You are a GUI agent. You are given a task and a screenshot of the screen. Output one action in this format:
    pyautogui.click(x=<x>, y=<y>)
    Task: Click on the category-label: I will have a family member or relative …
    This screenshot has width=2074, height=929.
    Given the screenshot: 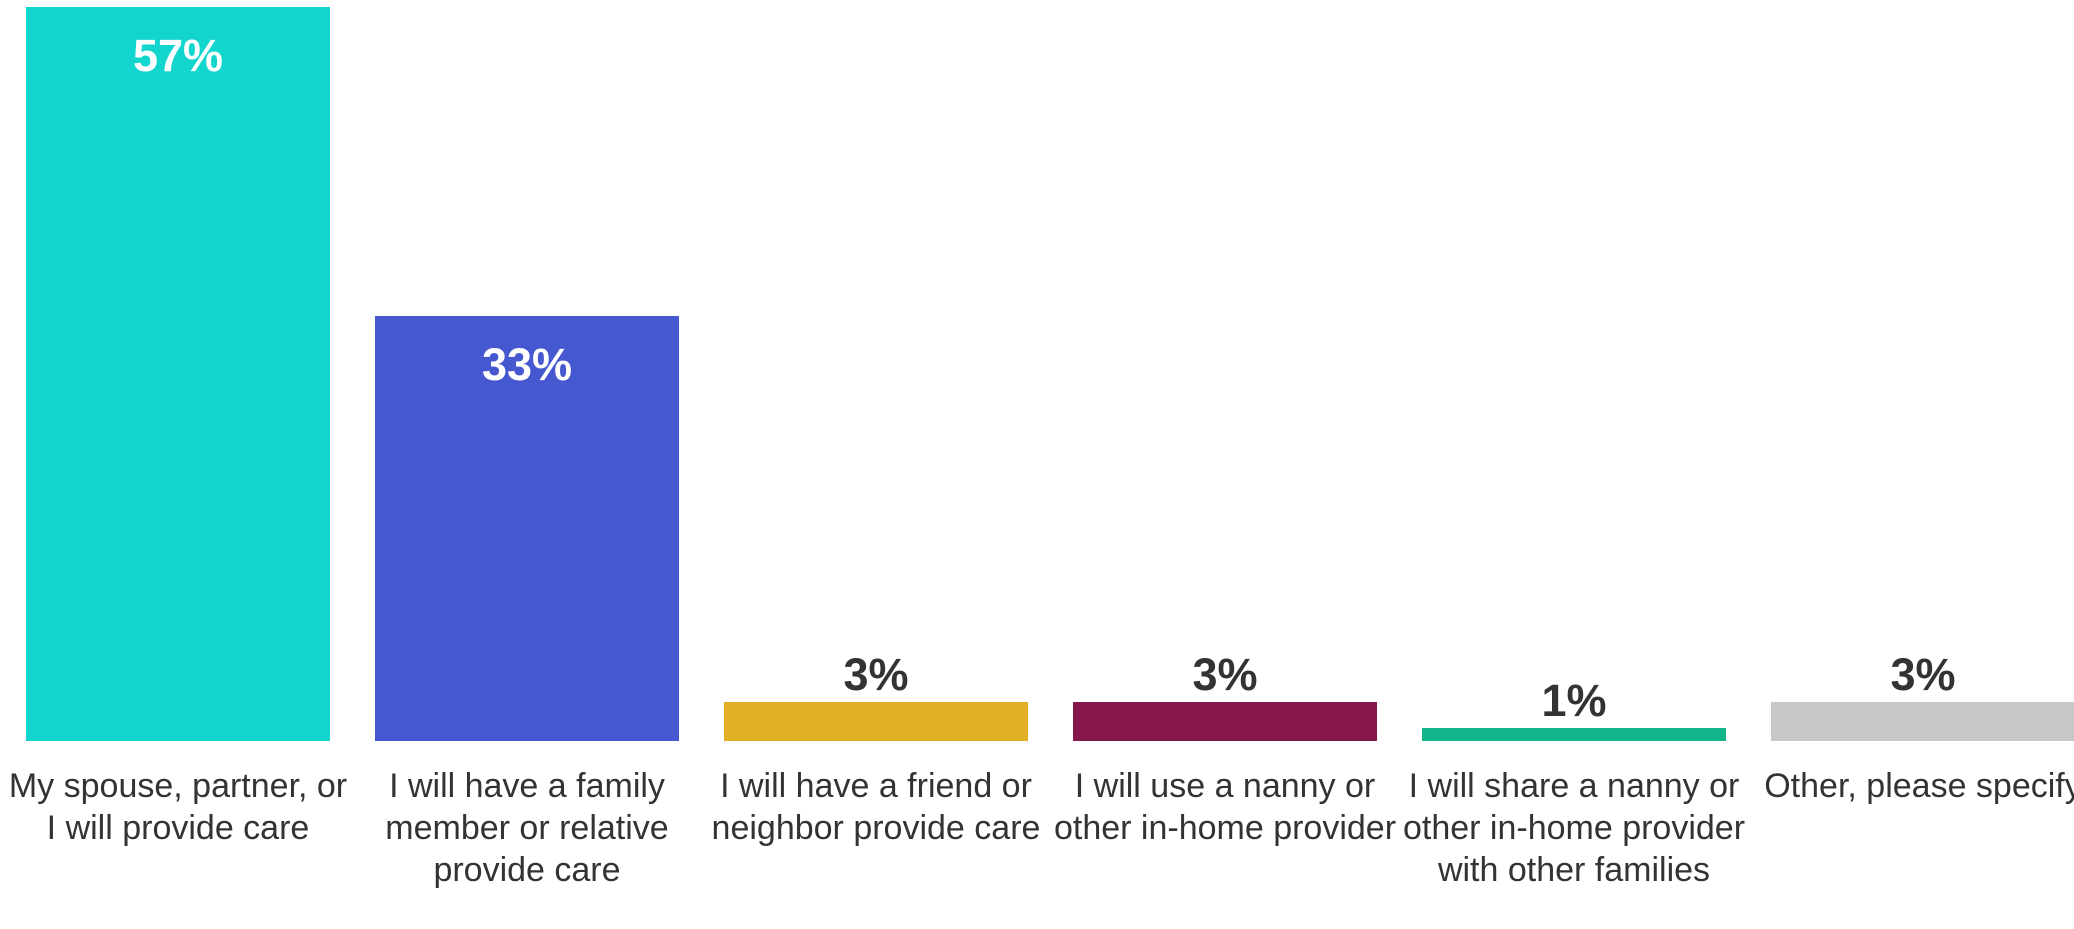 What is the action you would take?
    pyautogui.click(x=527, y=828)
    